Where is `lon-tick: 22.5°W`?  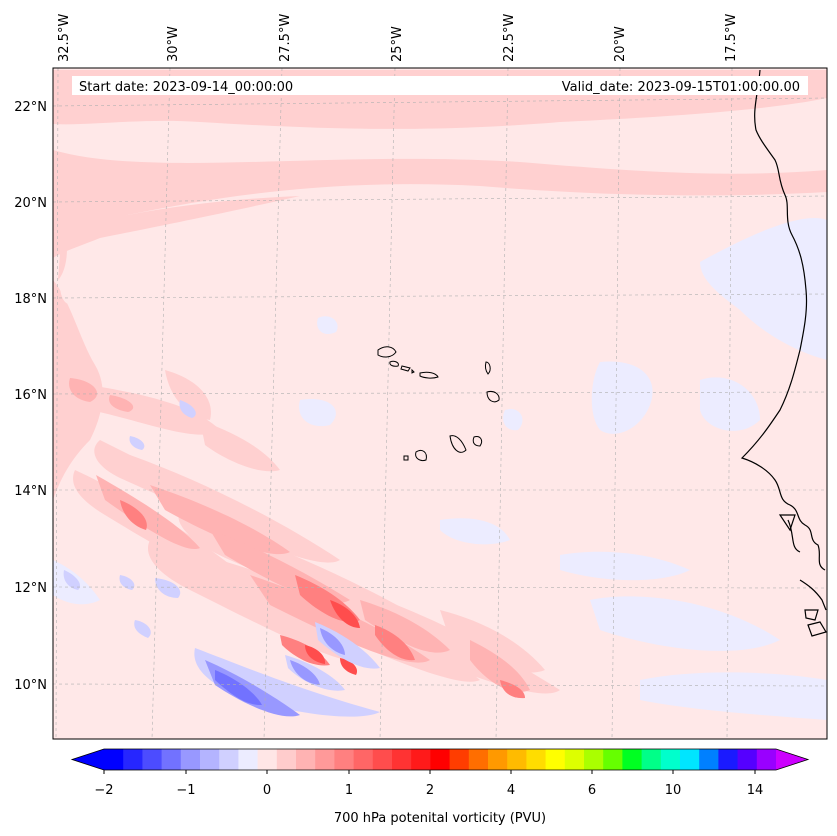
lon-tick: 22.5°W is located at coordinates (509, 38).